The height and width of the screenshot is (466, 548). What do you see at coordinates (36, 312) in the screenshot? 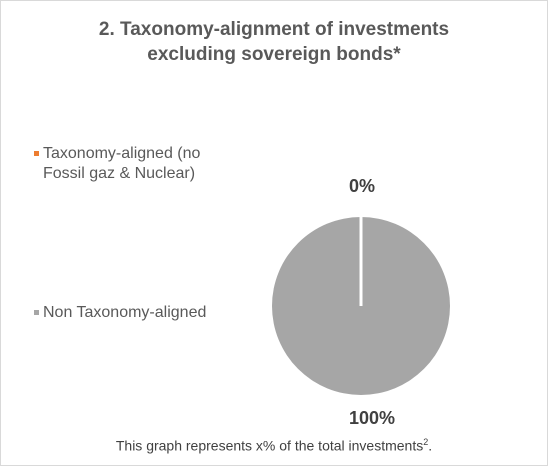
I see `legend-swatch-non-taxonomy-aligned` at bounding box center [36, 312].